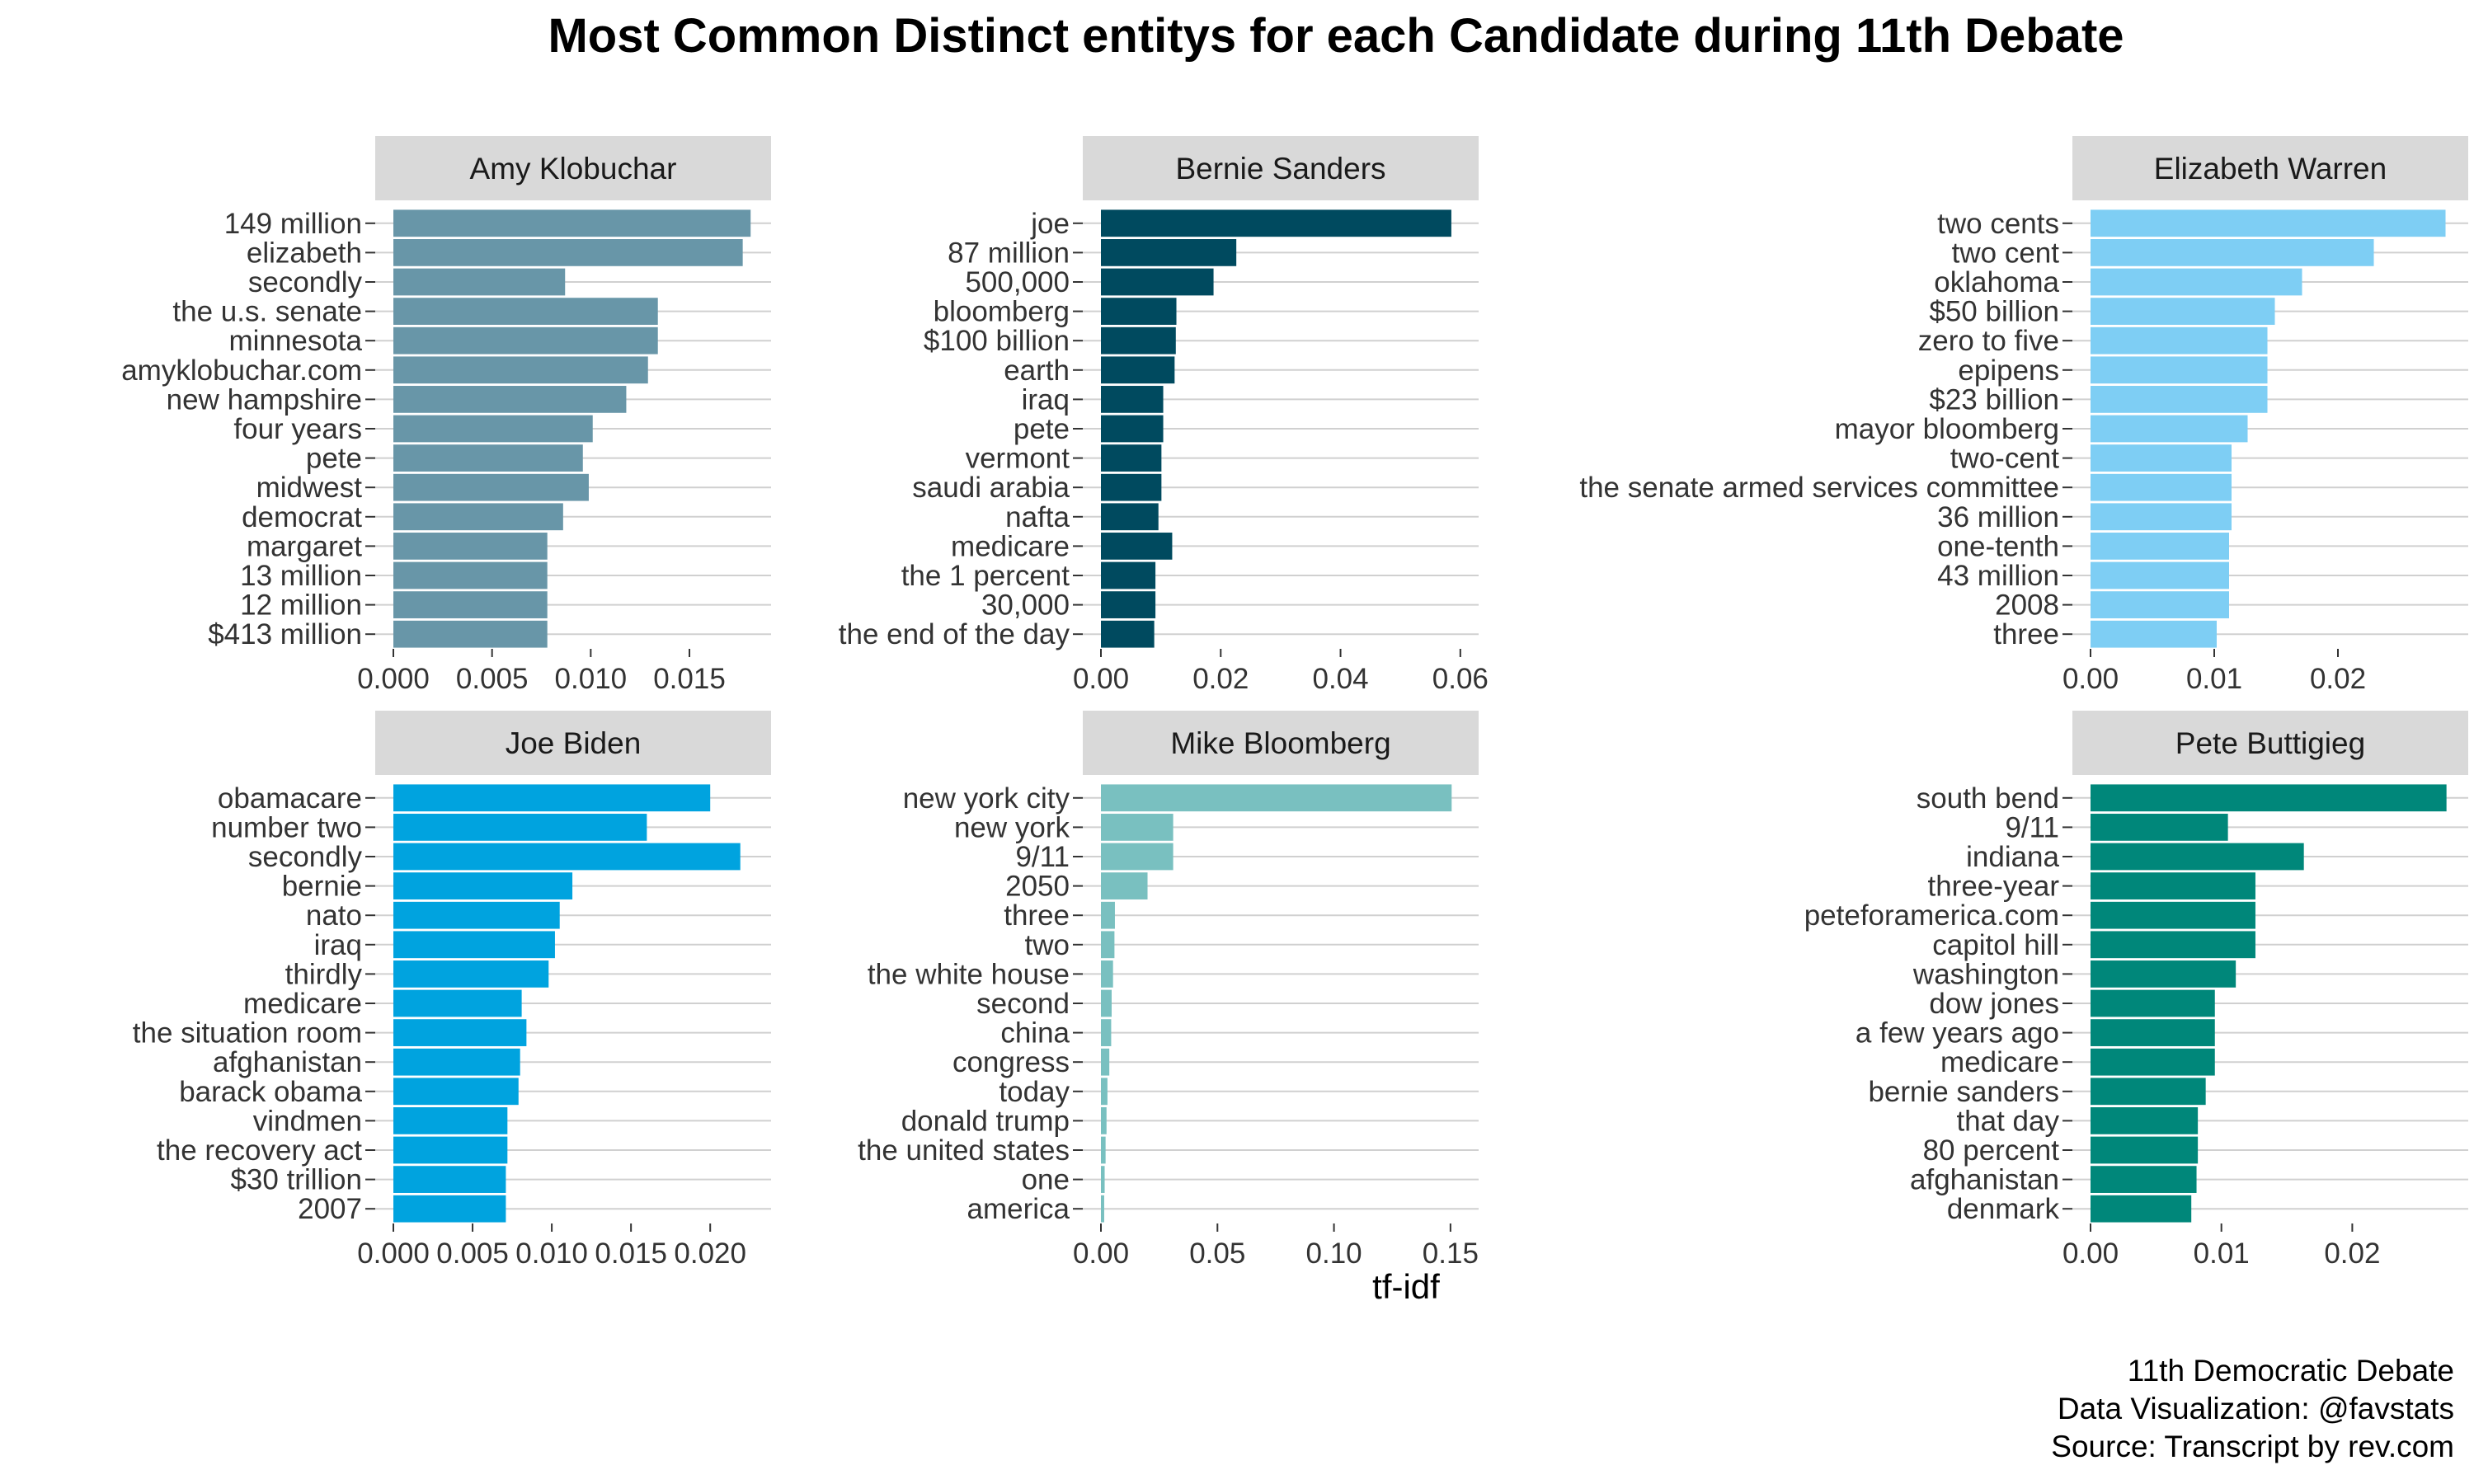  Describe the element at coordinates (2027, 605) in the screenshot. I see `category-label: 2008` at that location.